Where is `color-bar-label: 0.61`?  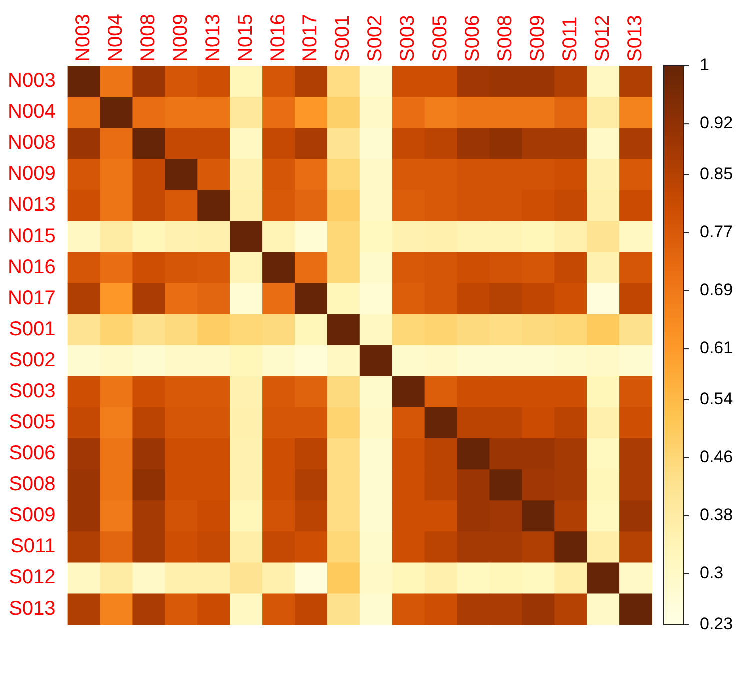 color-bar-label: 0.61 is located at coordinates (717, 348).